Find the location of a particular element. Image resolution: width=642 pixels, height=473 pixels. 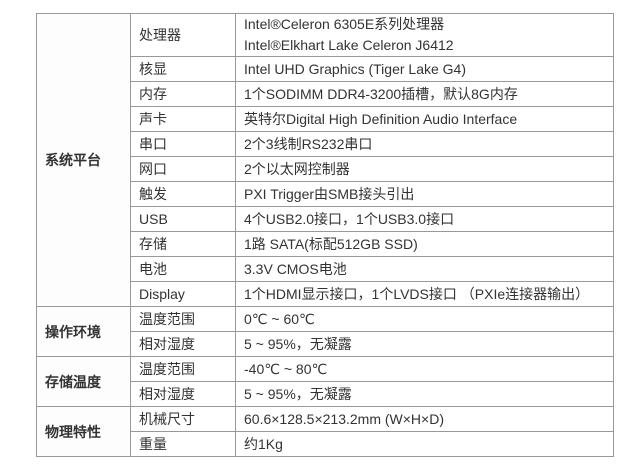

table-row: 存储温度 温度范围 -40℃ ~ 80℃ is located at coordinates (325, 381).